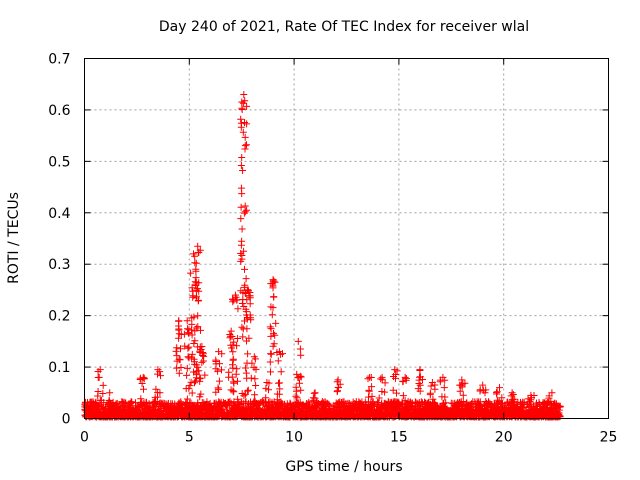 This screenshot has height=480, width=640. I want to click on x-tick-label: 0, so click(84, 438).